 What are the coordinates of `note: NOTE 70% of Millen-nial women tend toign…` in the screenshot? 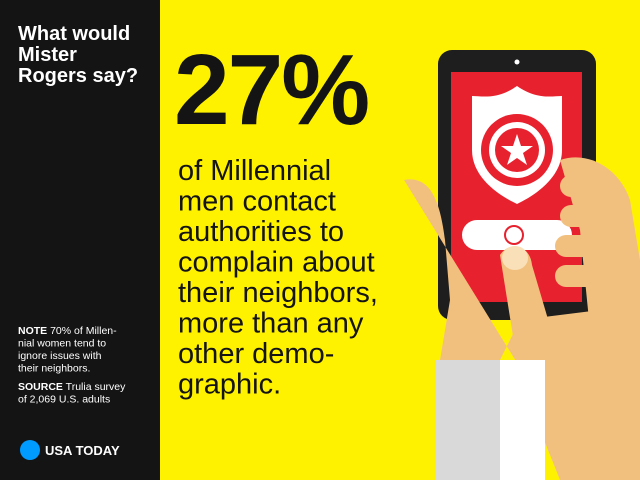 It's located at (72, 365).